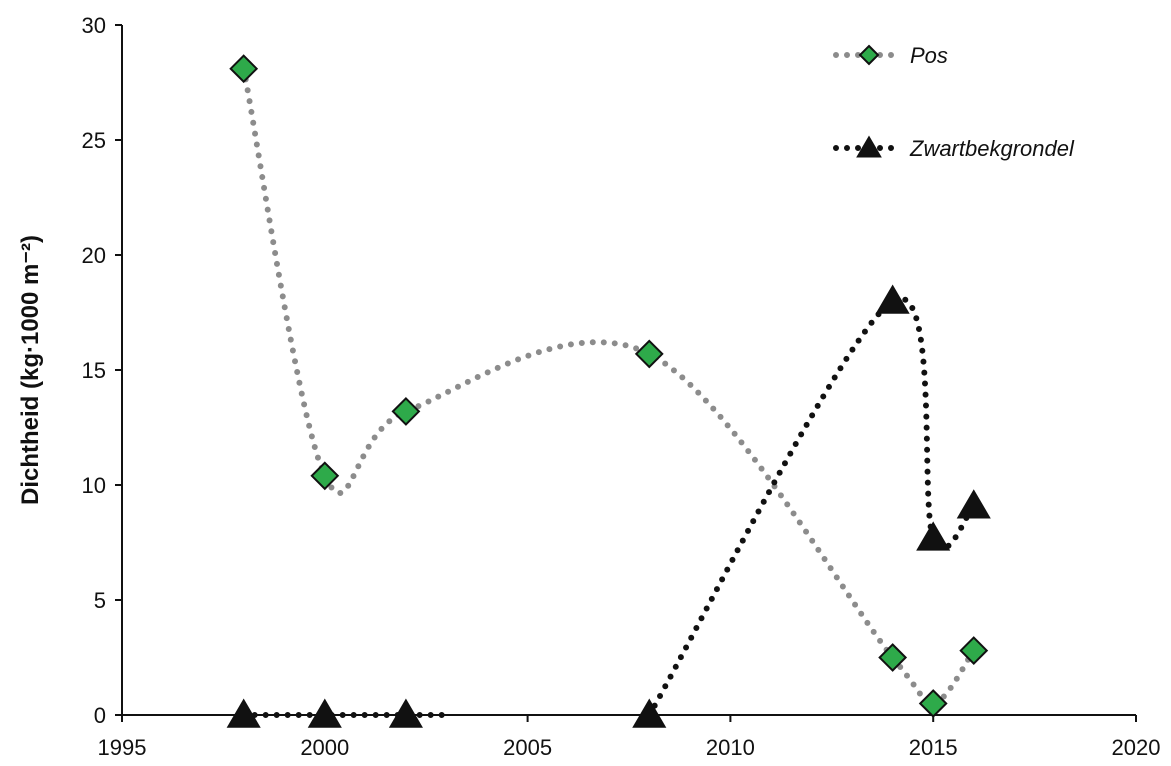  What do you see at coordinates (1136, 747) in the screenshot?
I see `x-tick-label: 2020` at bounding box center [1136, 747].